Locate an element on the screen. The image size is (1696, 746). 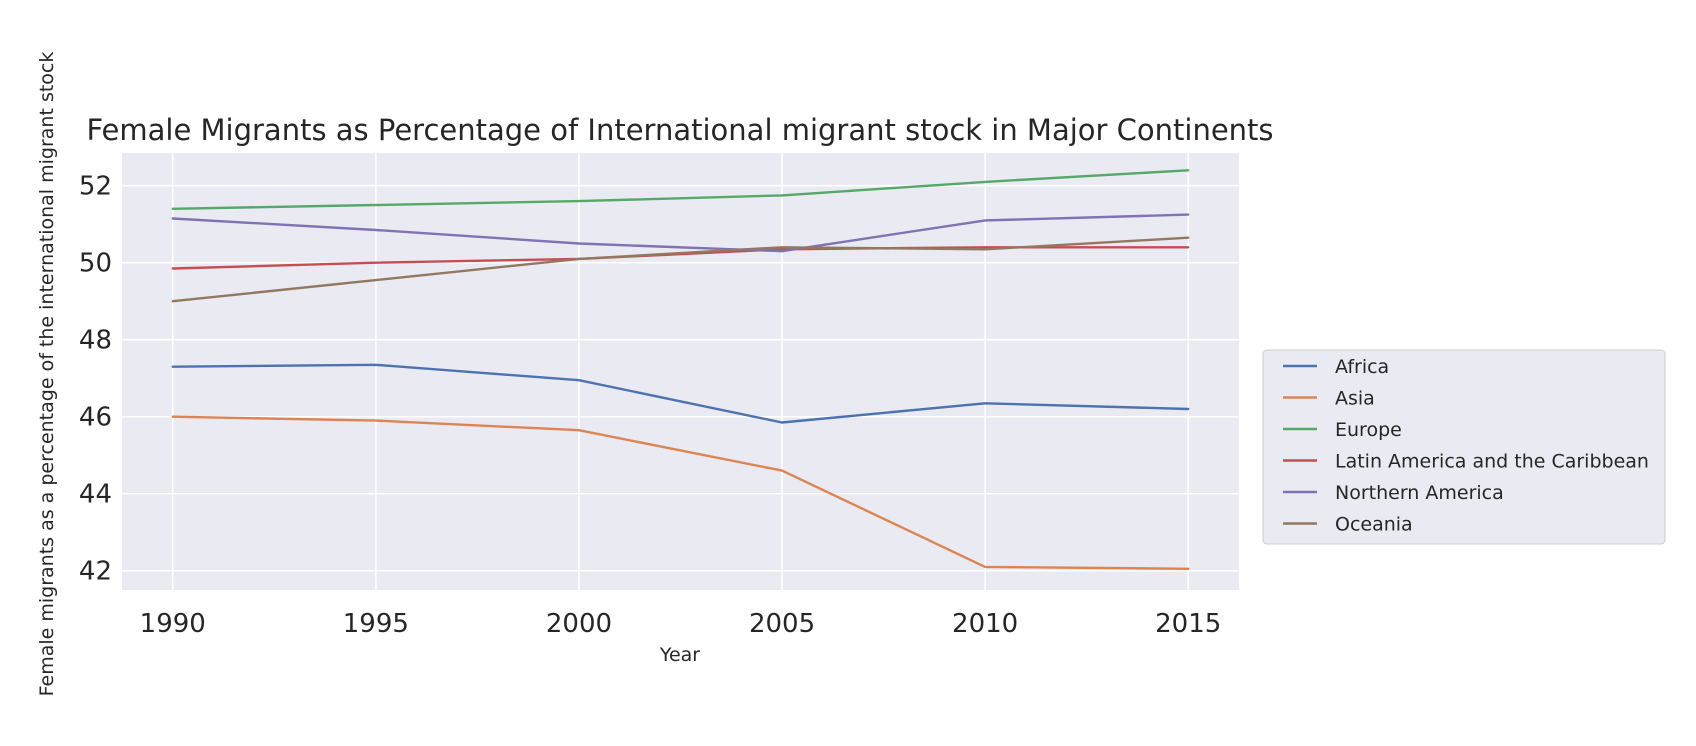
x-tick-label: 1990 is located at coordinates (173, 624).